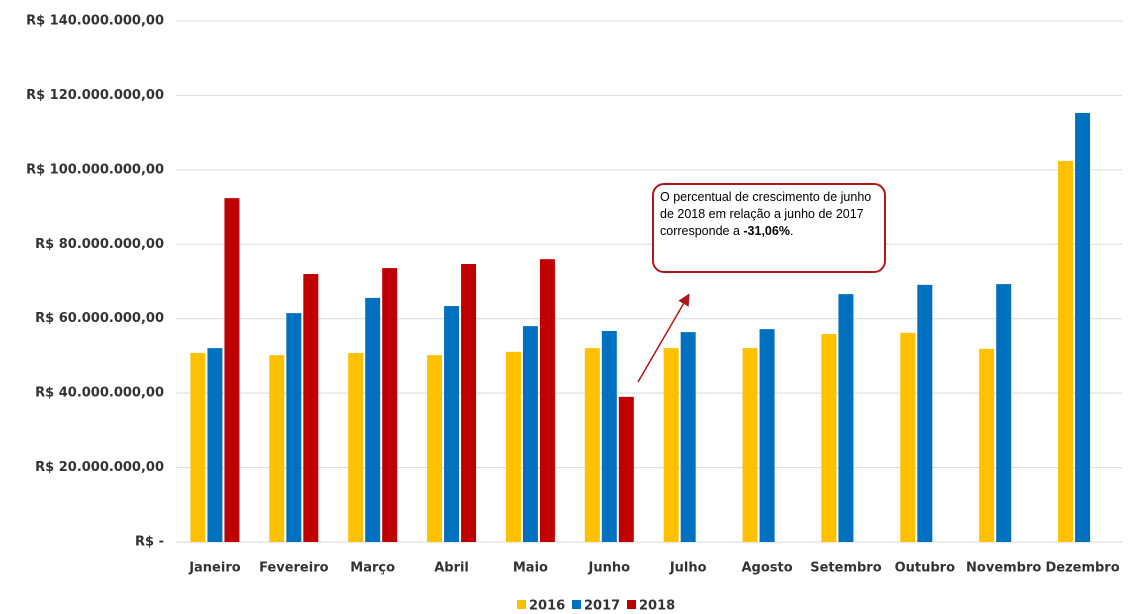 This screenshot has height=614, width=1134. What do you see at coordinates (925, 568) in the screenshot?
I see `x-tick-label: Outubro` at bounding box center [925, 568].